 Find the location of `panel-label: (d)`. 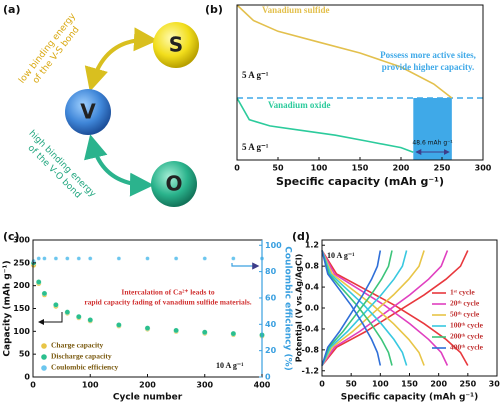

panel-label: (d) is located at coordinates (301, 236).